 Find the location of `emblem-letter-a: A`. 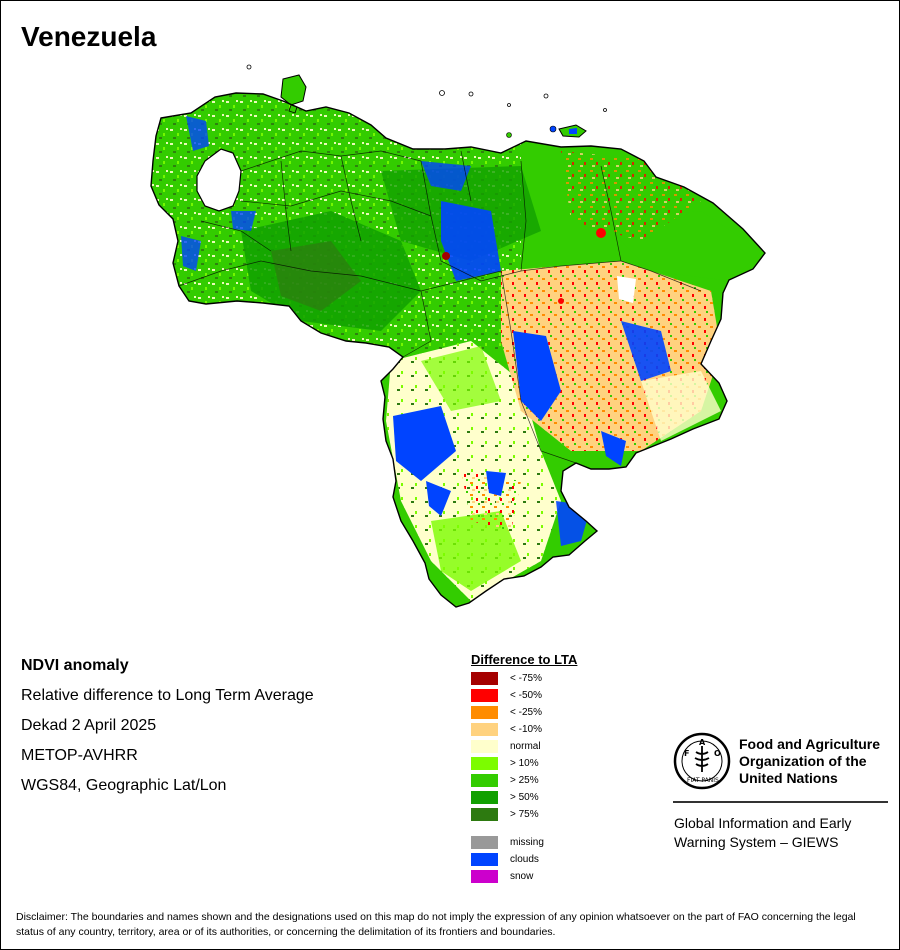

emblem-letter-a: A is located at coordinates (702, 742).